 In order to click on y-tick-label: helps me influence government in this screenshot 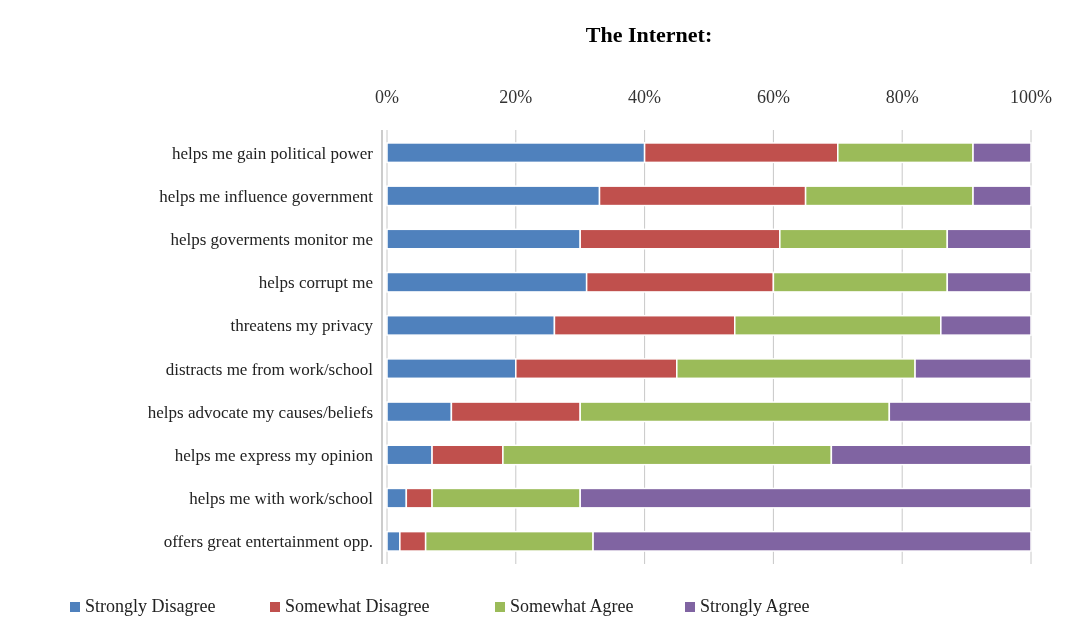, I will do `click(266, 196)`.